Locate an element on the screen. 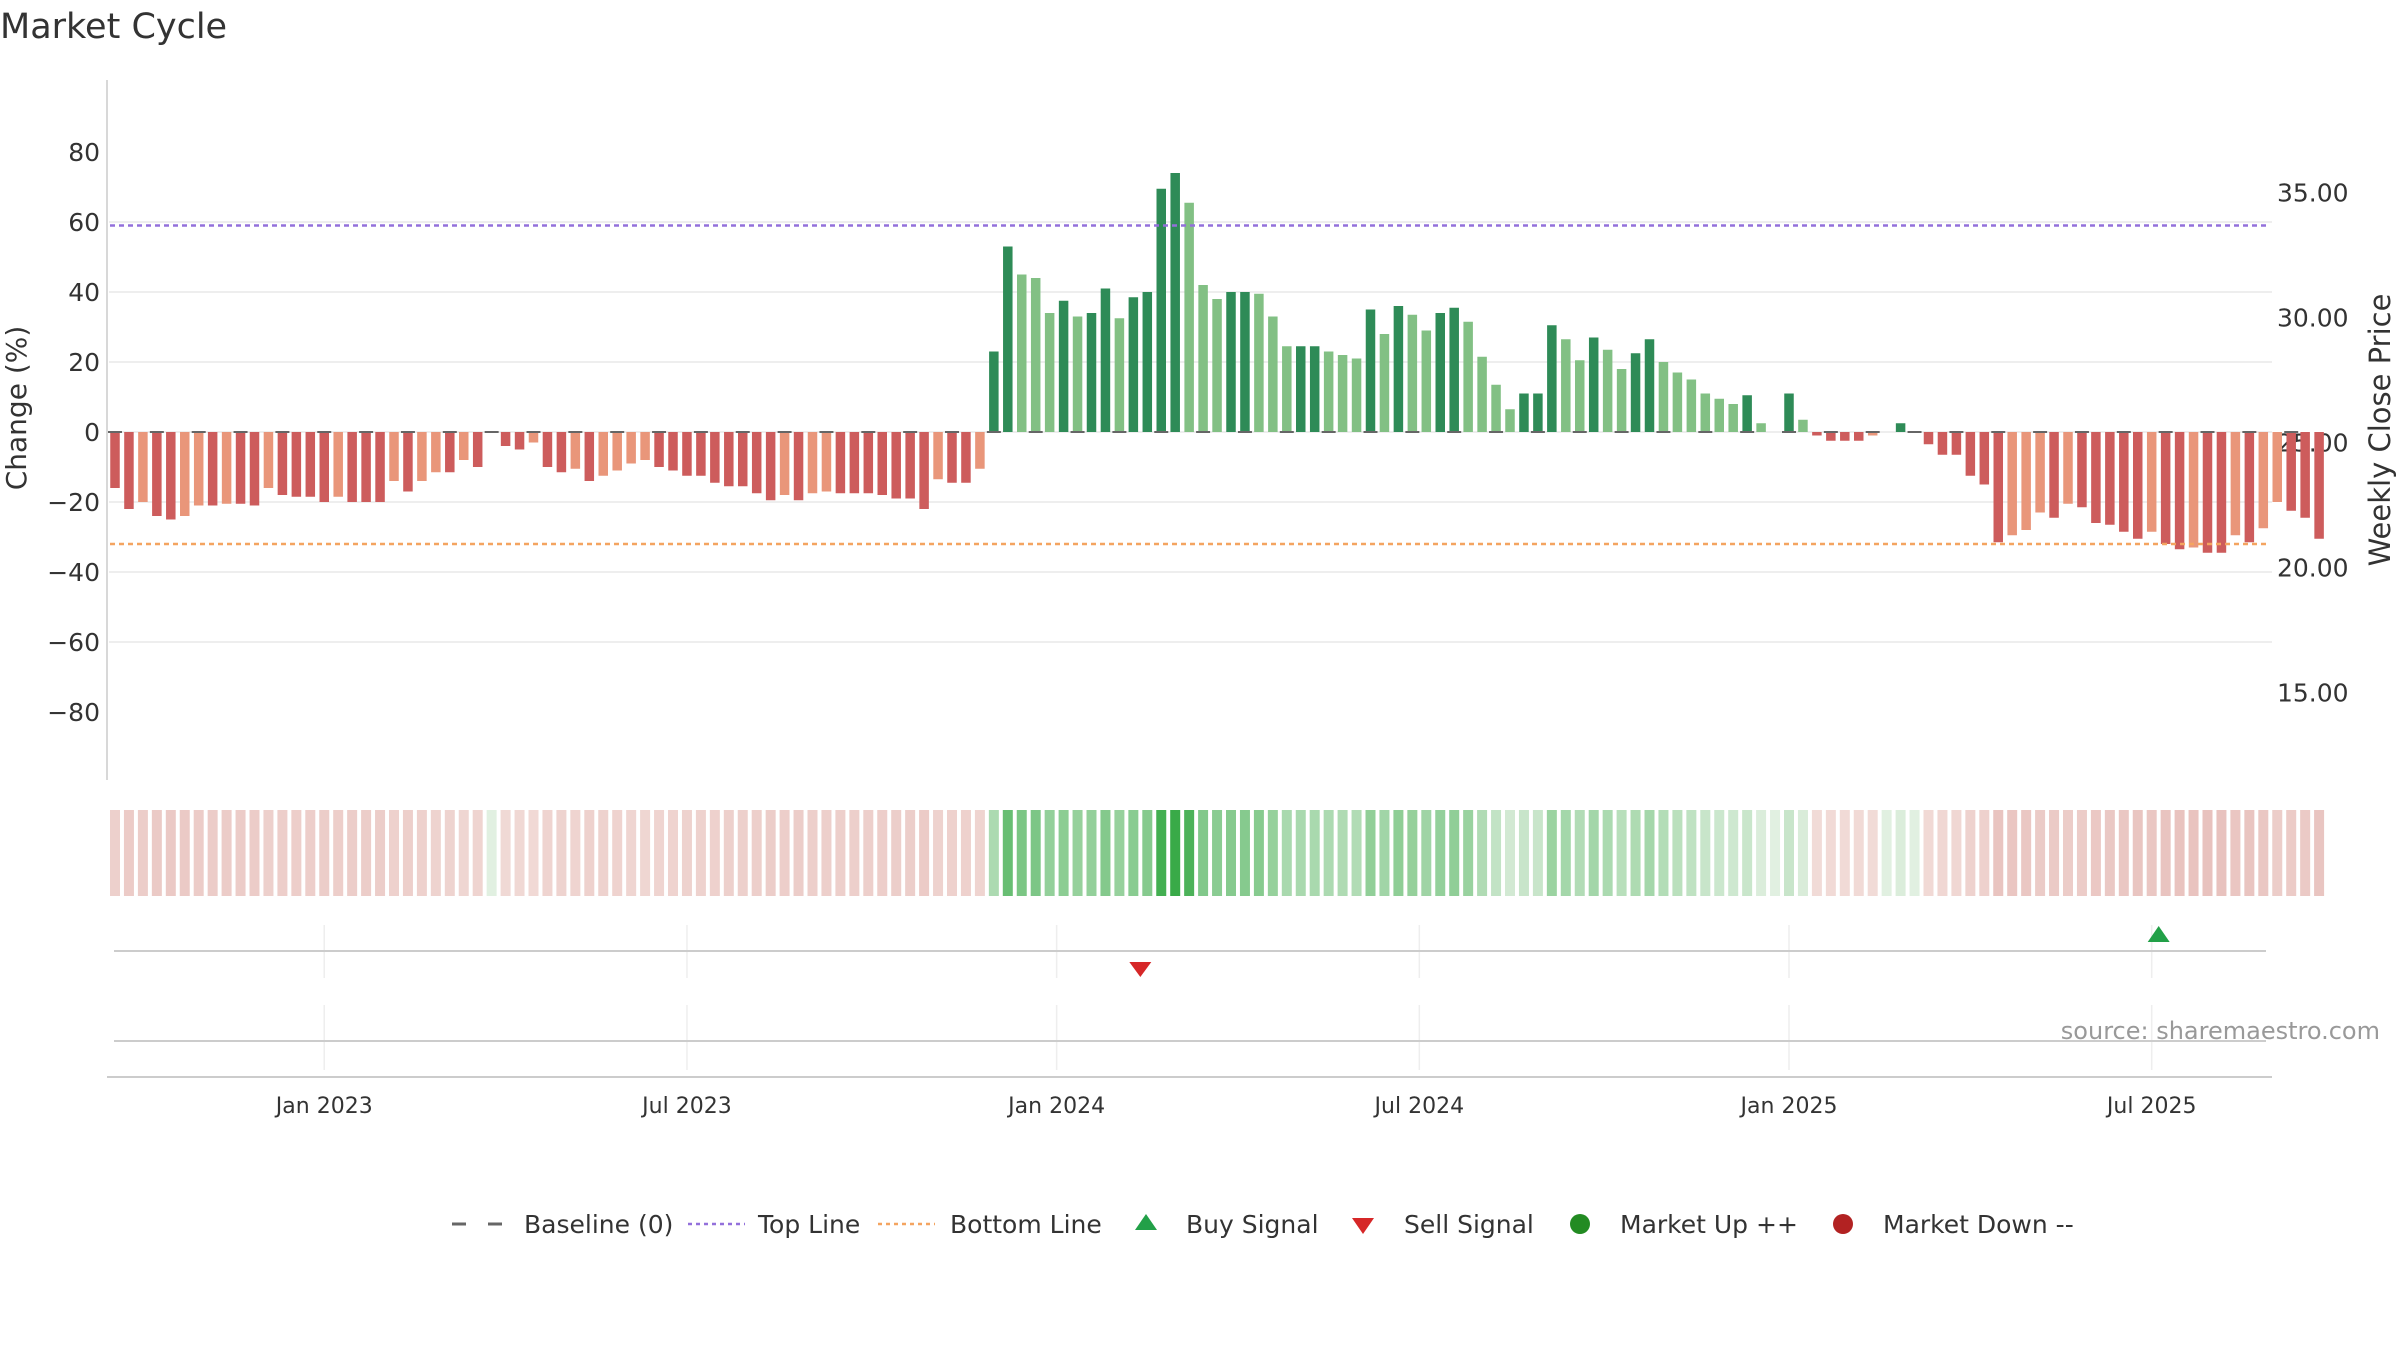 This screenshot has height=1350, width=2400. y-tick-label: 0 is located at coordinates (92, 432).